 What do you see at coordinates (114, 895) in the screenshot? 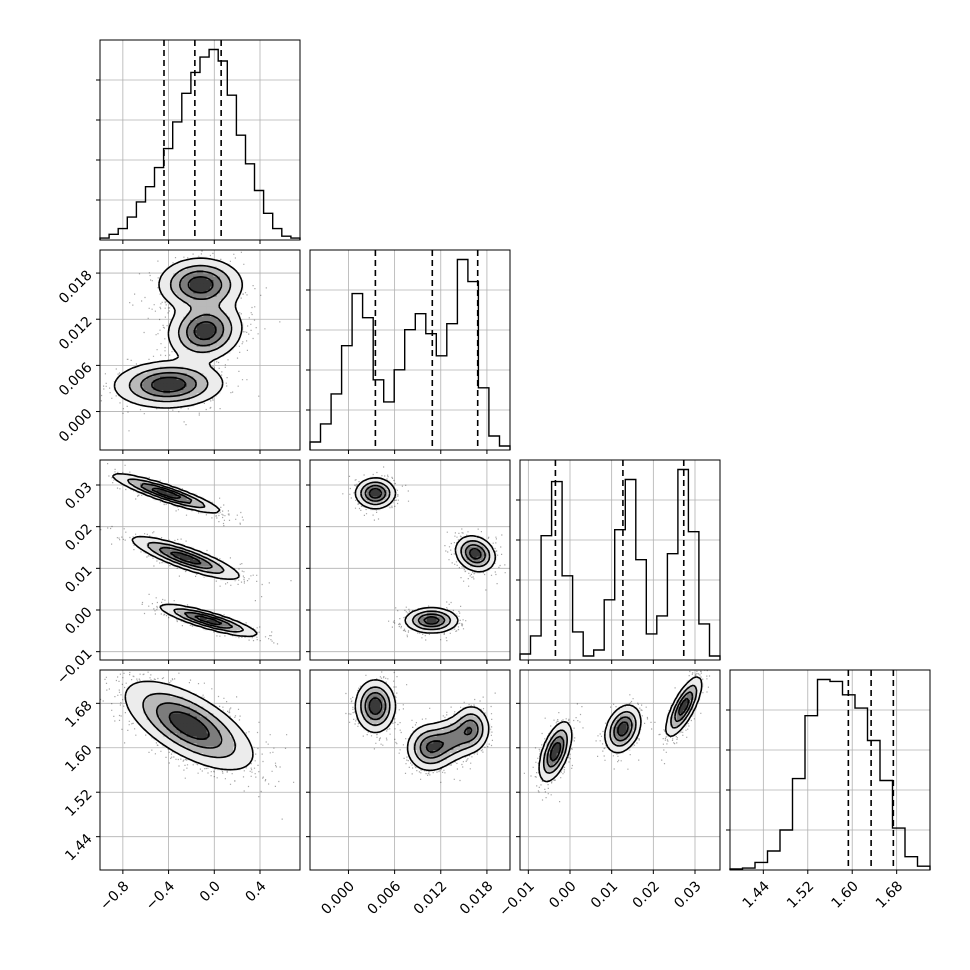
I see `x-tick-label: −0.8` at bounding box center [114, 895].